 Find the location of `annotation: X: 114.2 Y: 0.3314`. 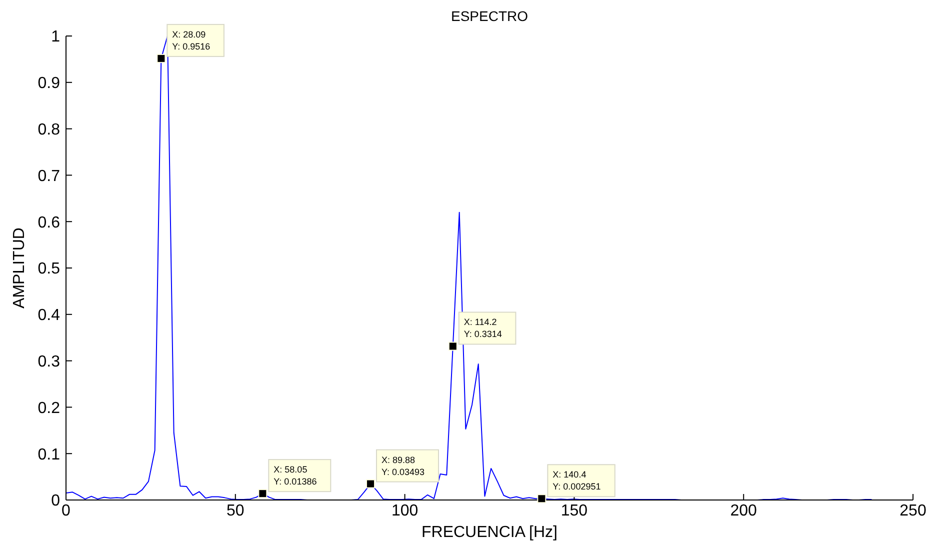

annotation: X: 114.2 Y: 0.3314 is located at coordinates (483, 328).